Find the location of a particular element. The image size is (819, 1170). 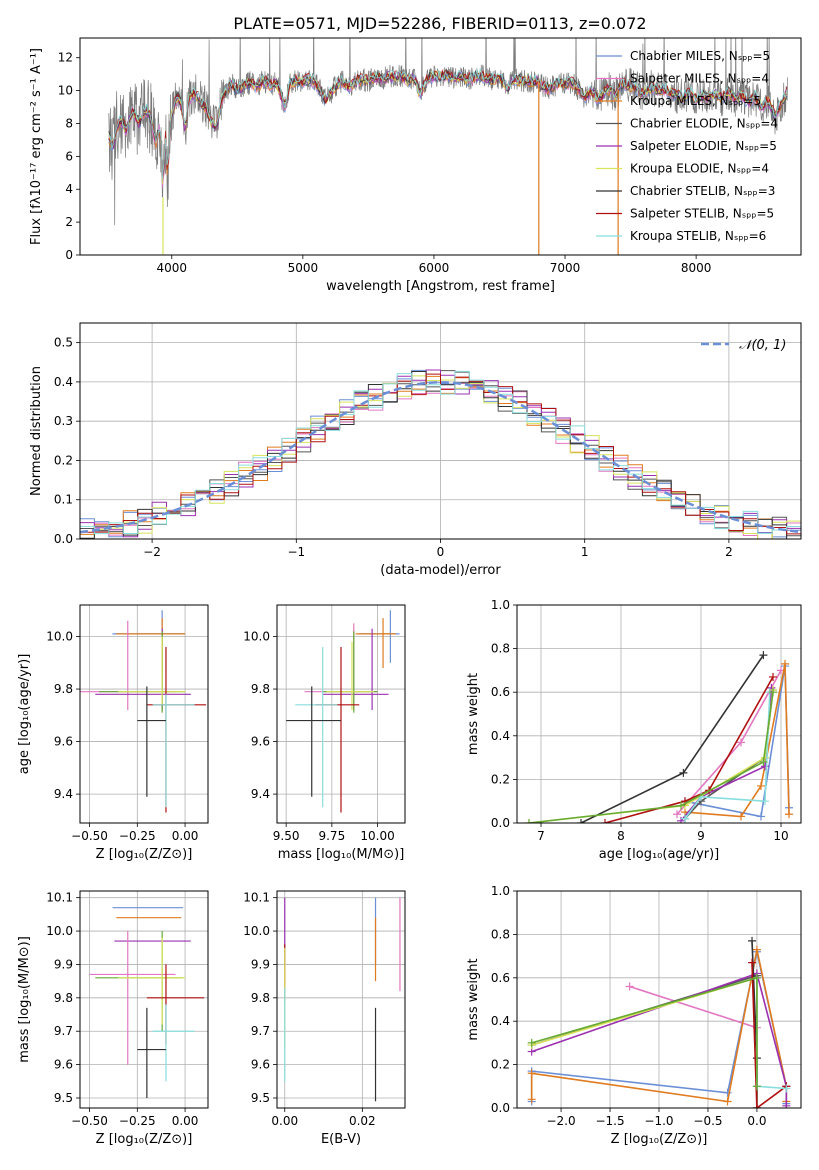

y-axis-label: age [log₁₀(age/yr)] is located at coordinates (24, 714).